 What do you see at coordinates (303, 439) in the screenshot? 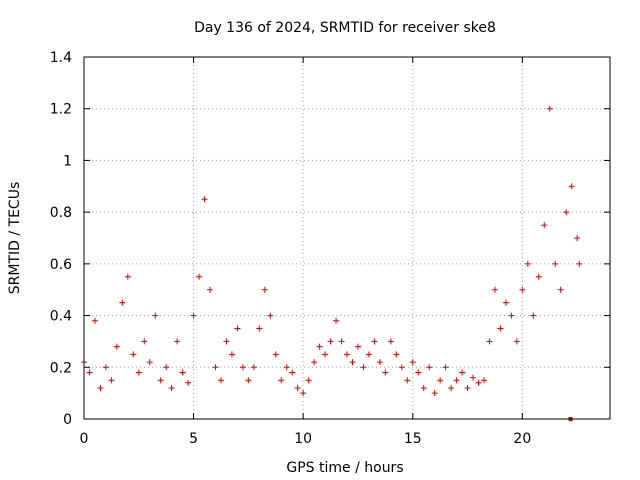
I see `x-tick-label: 10` at bounding box center [303, 439].